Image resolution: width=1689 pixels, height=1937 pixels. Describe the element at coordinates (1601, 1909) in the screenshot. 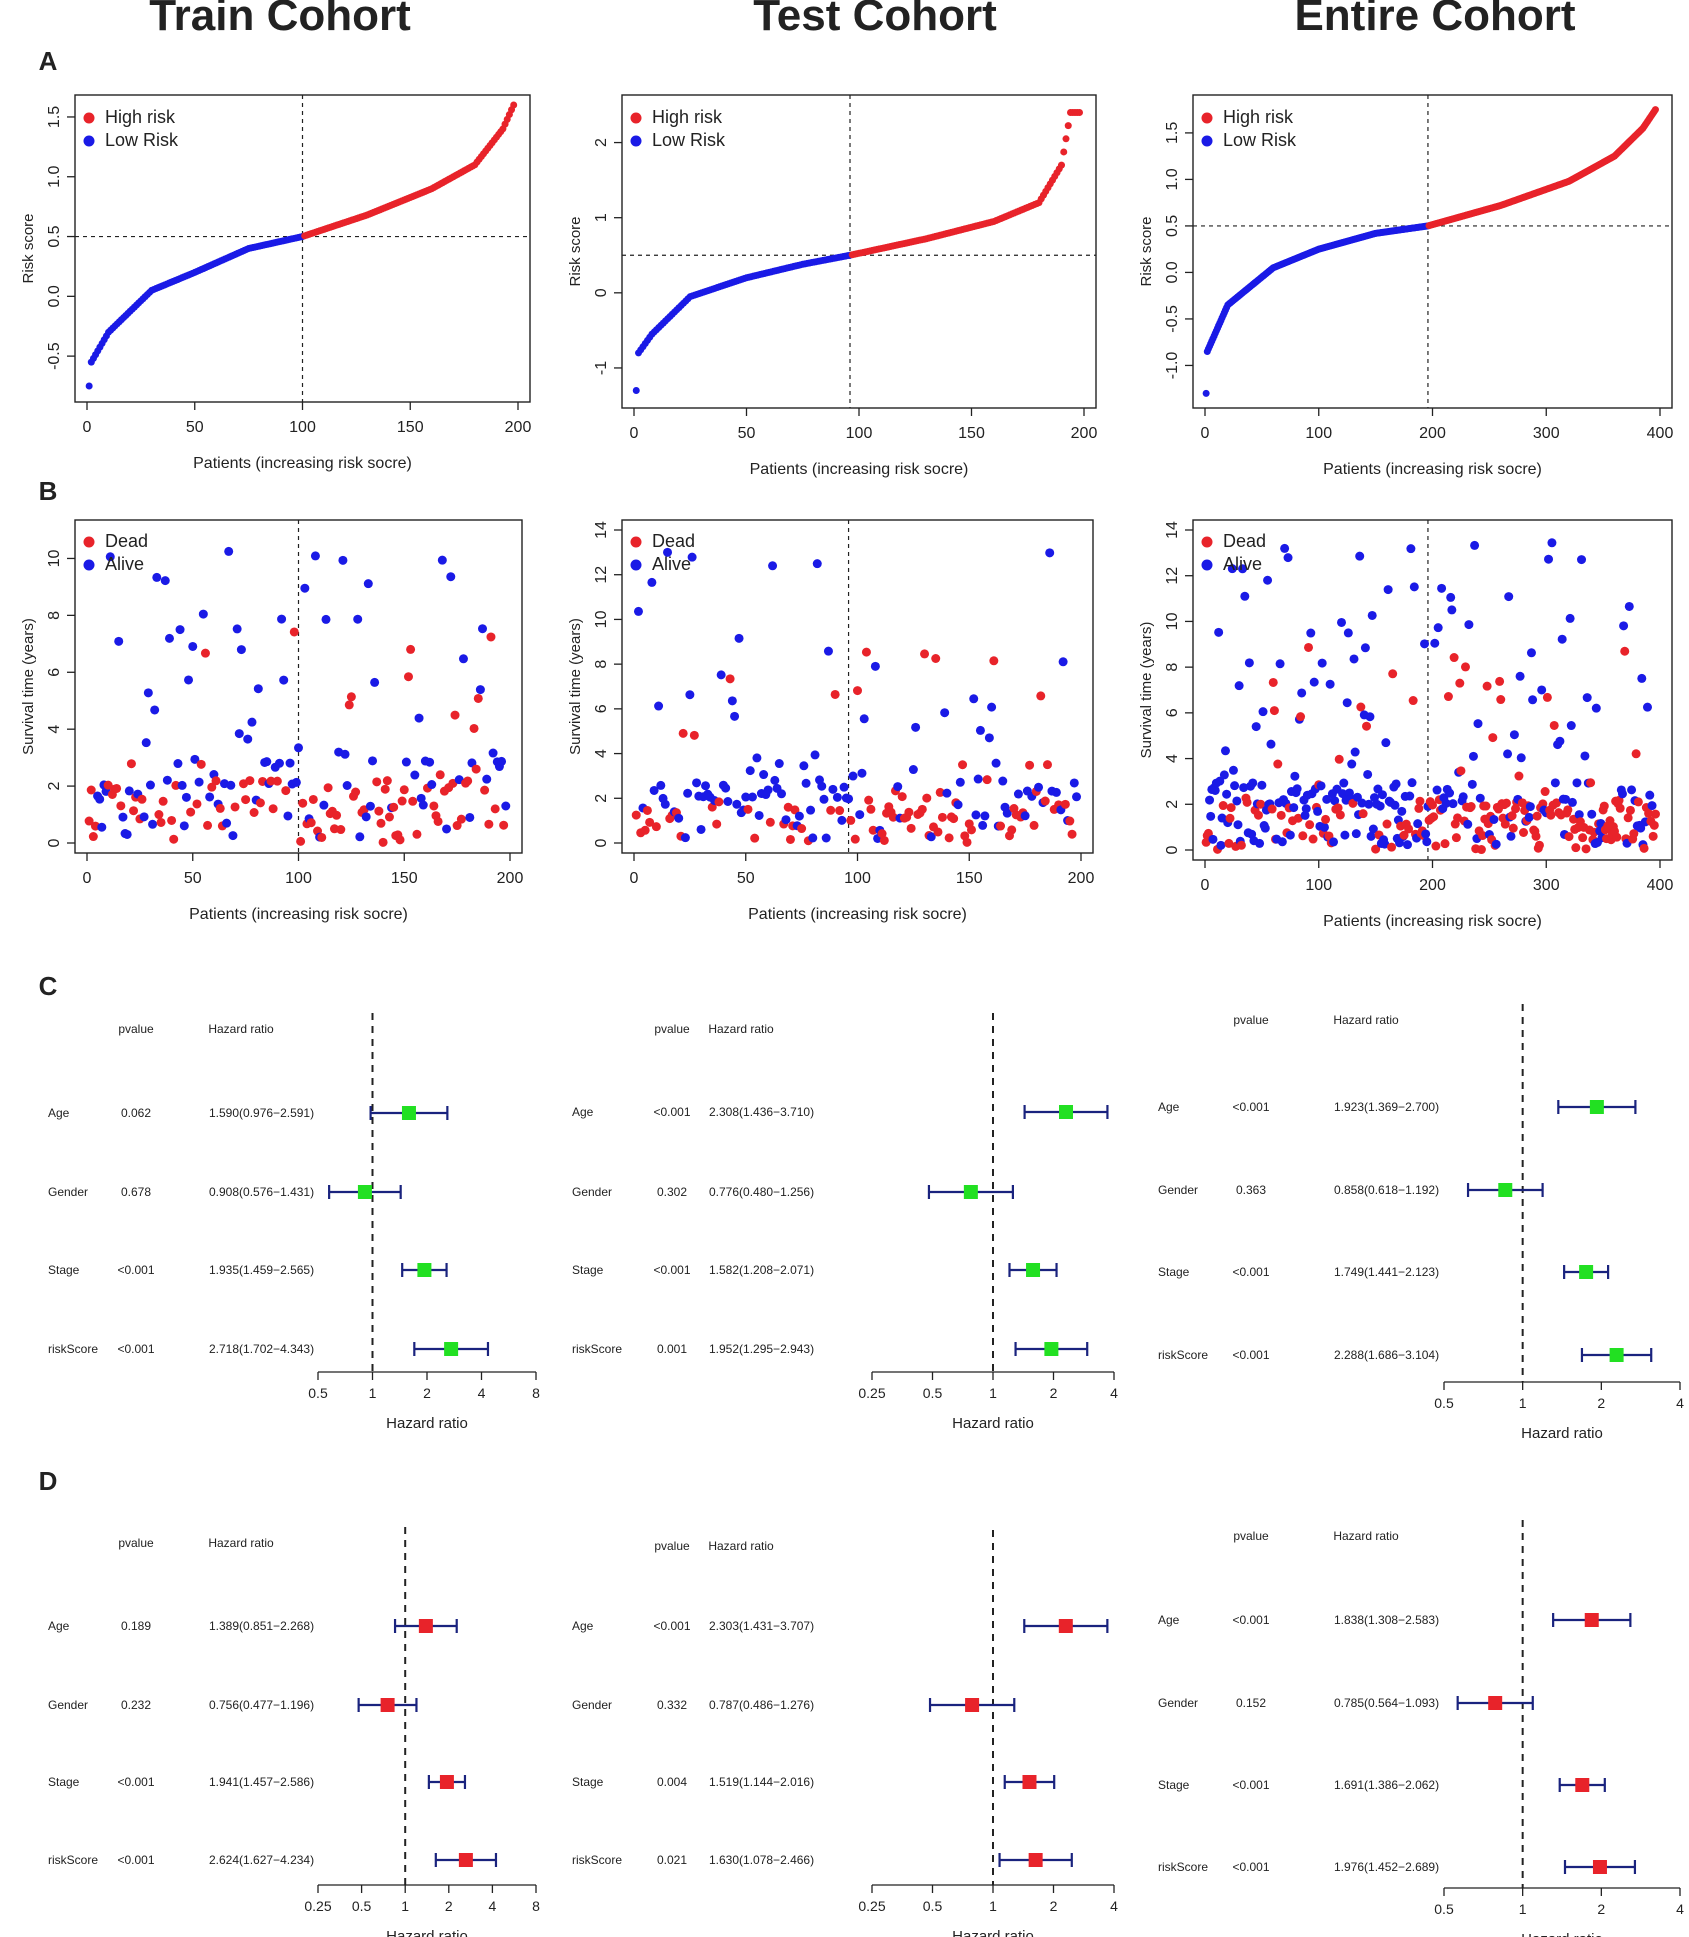

I see `x-tick-label: 2` at that location.